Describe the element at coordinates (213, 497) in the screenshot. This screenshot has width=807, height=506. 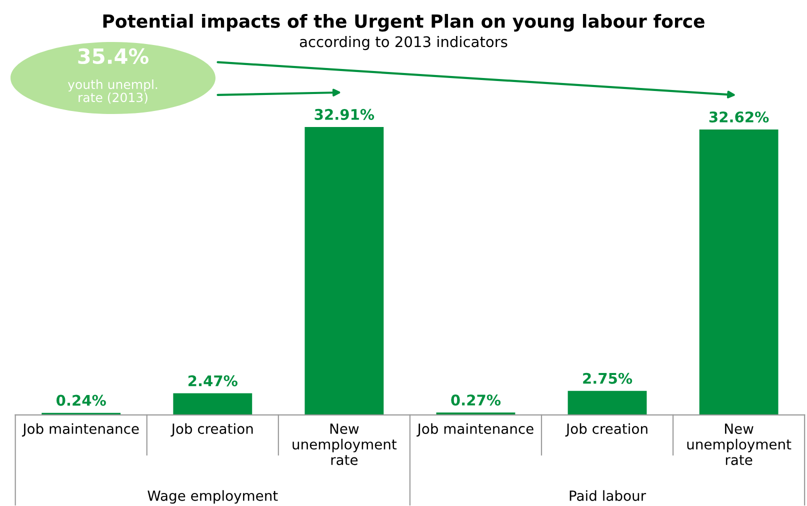
I see `text: Wage employment` at that location.